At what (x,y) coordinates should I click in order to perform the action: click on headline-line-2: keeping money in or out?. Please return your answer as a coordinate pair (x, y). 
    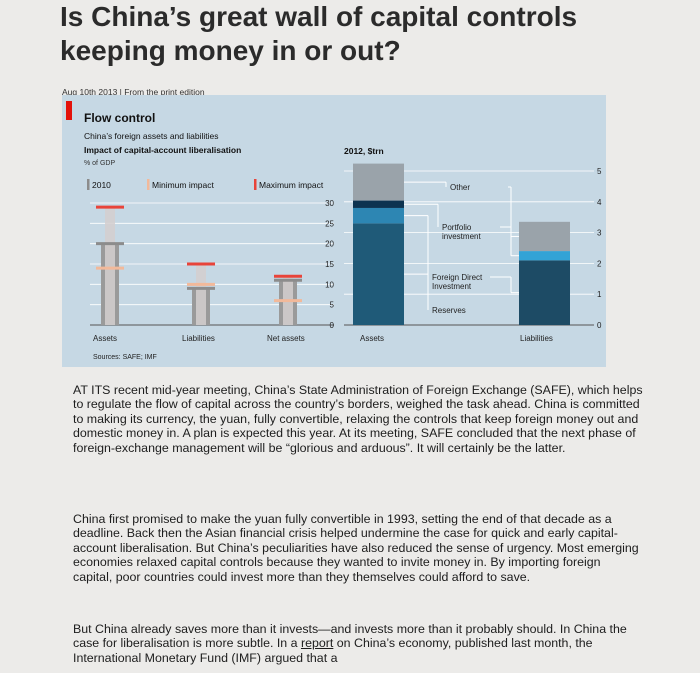
    Looking at the image, I should click on (230, 50).